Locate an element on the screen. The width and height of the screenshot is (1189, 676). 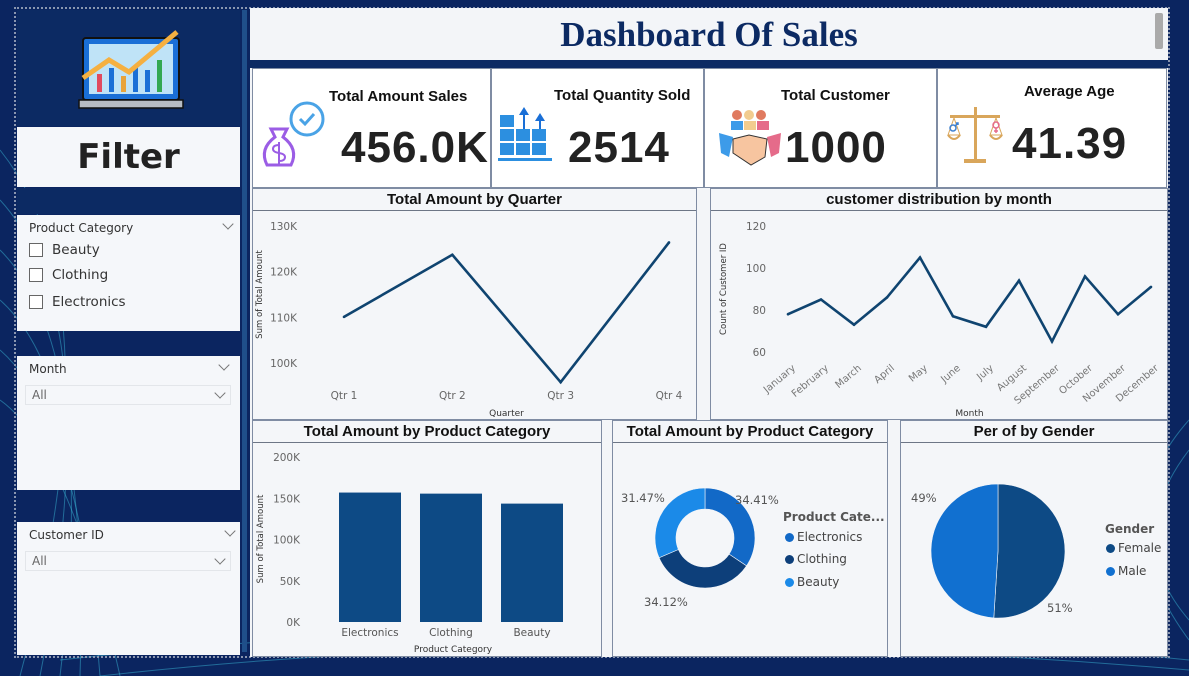
y-tick-label: 60 is located at coordinates (759, 353).